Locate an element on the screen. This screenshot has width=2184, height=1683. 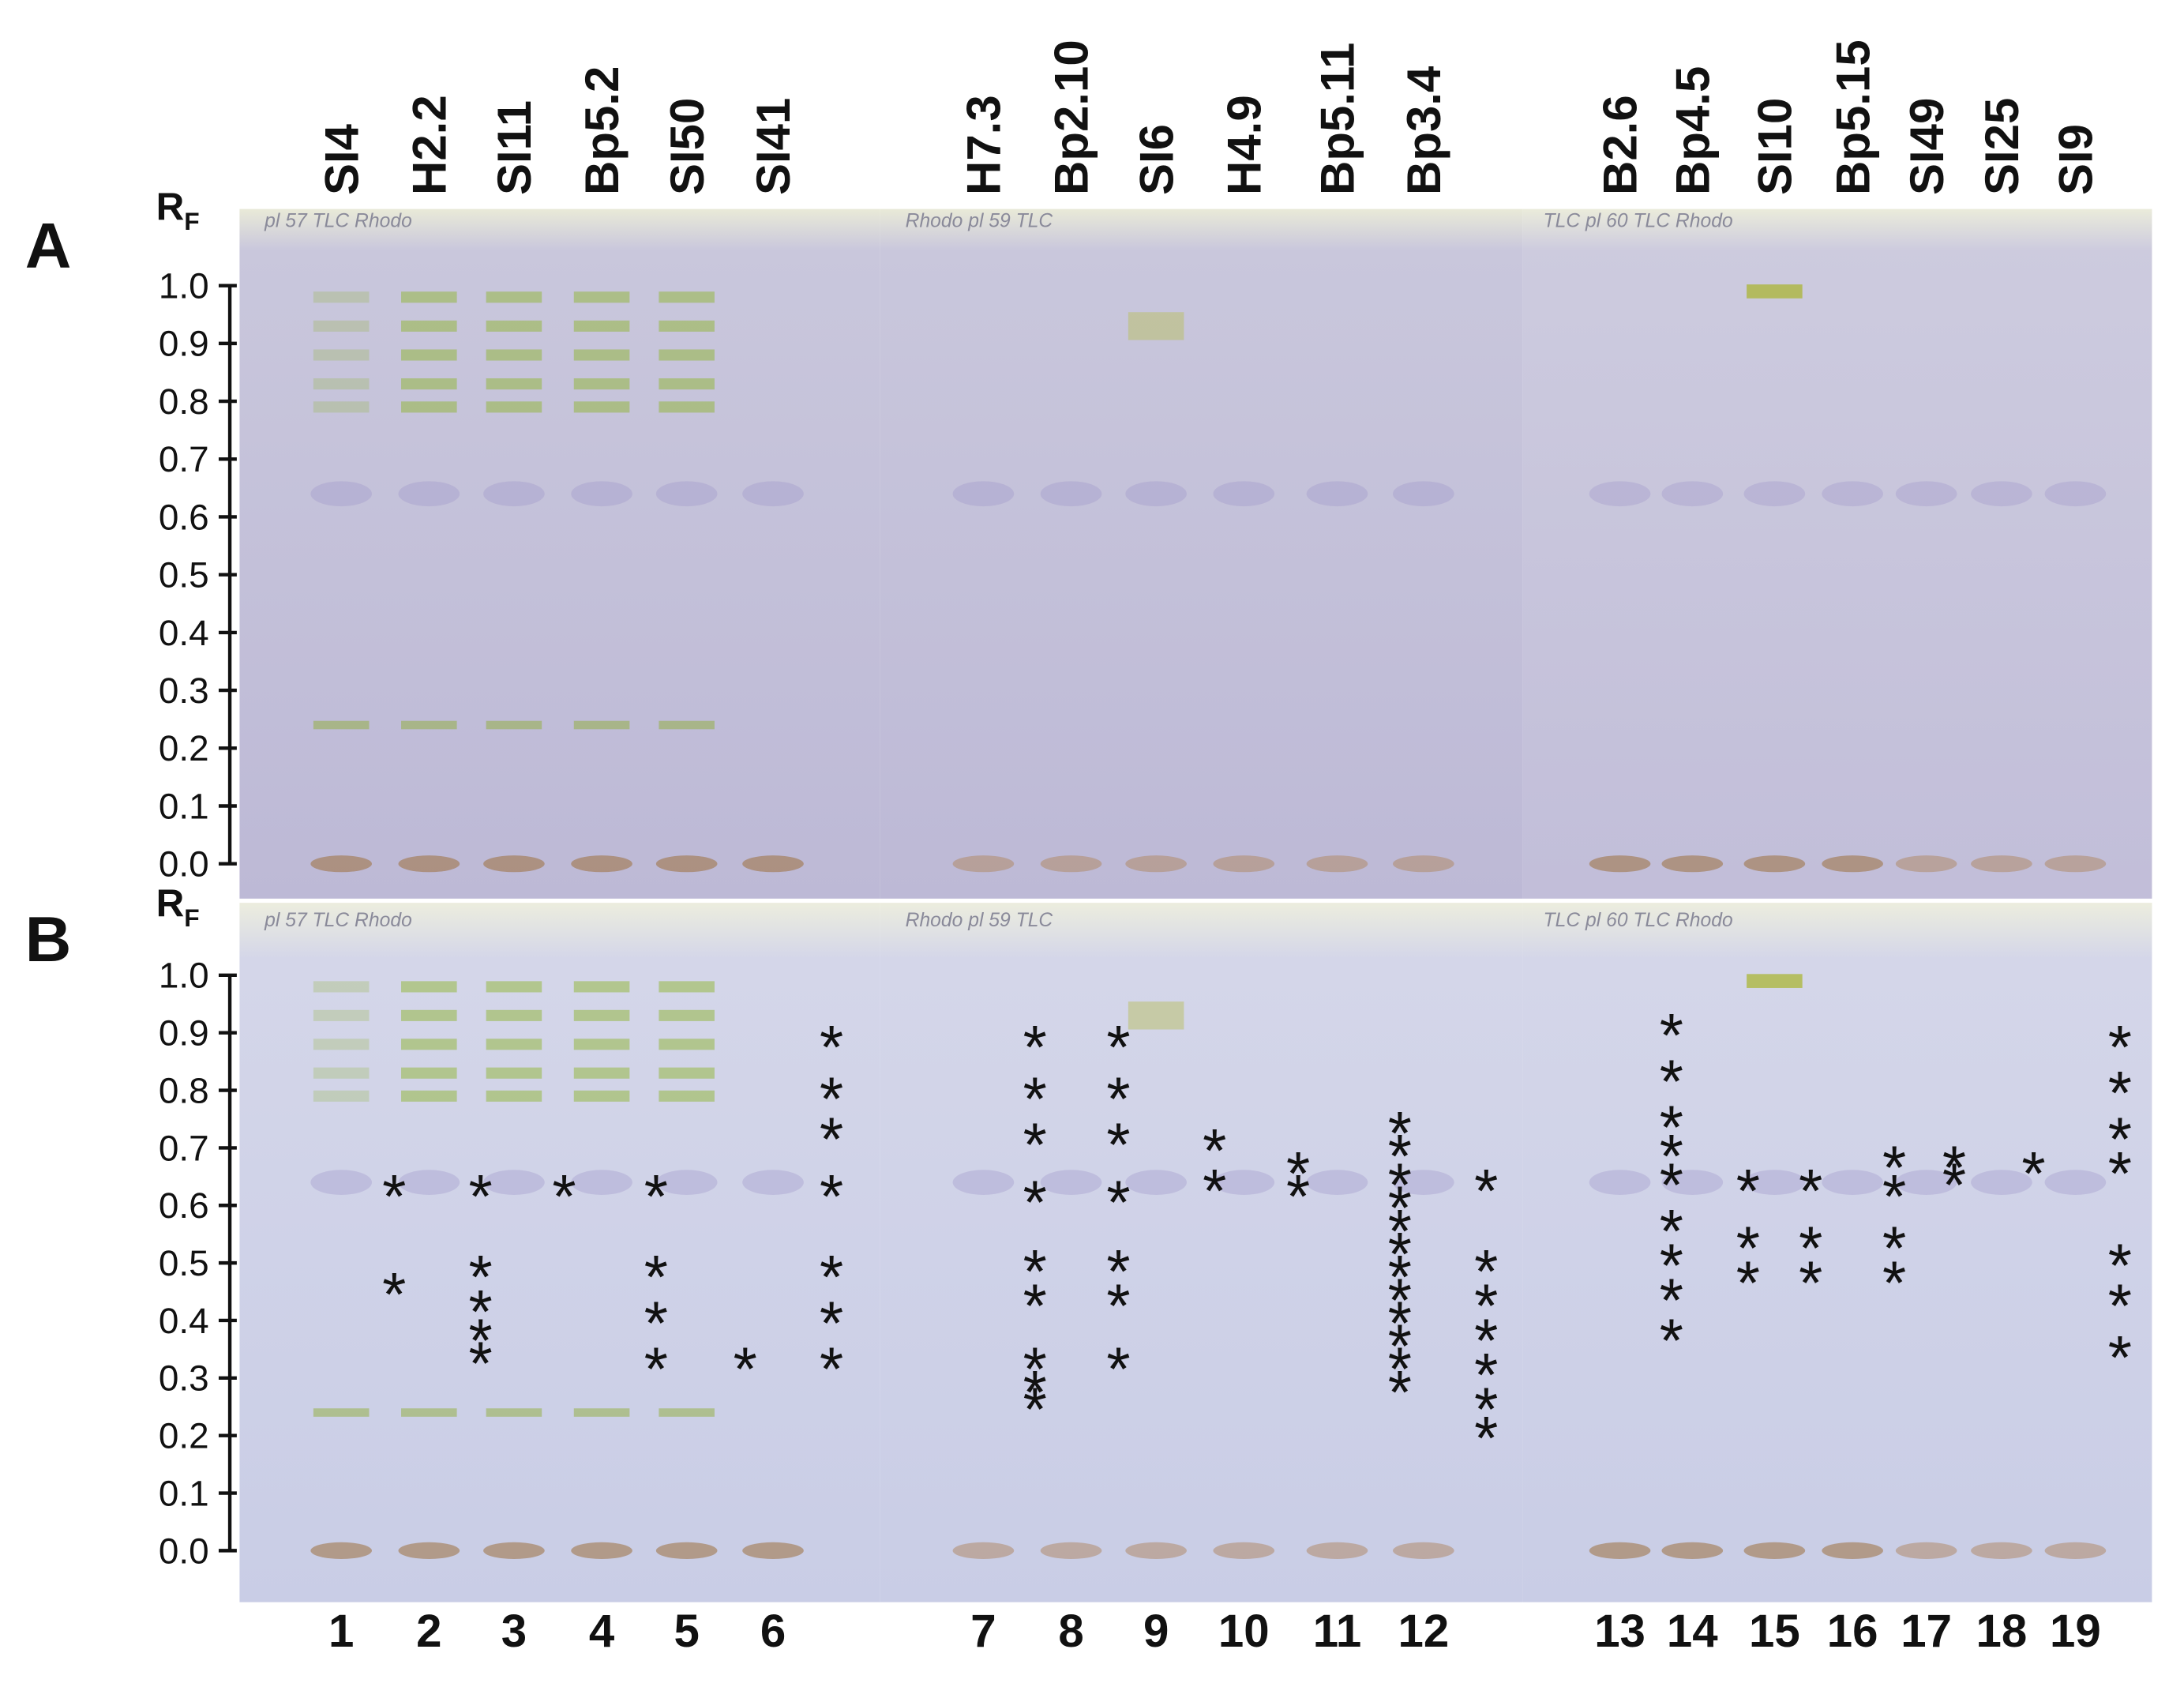
lane-number: 18 is located at coordinates (2002, 1632).